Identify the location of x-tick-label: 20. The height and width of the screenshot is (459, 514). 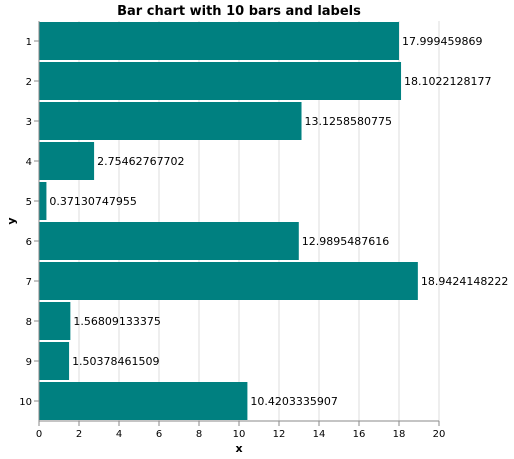
(439, 434).